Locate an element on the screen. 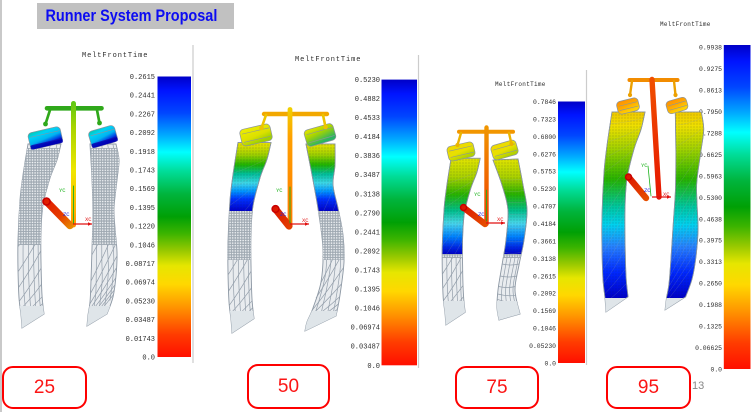 This screenshot has height=412, width=751. svg-text: 0.1325 is located at coordinates (710, 327).